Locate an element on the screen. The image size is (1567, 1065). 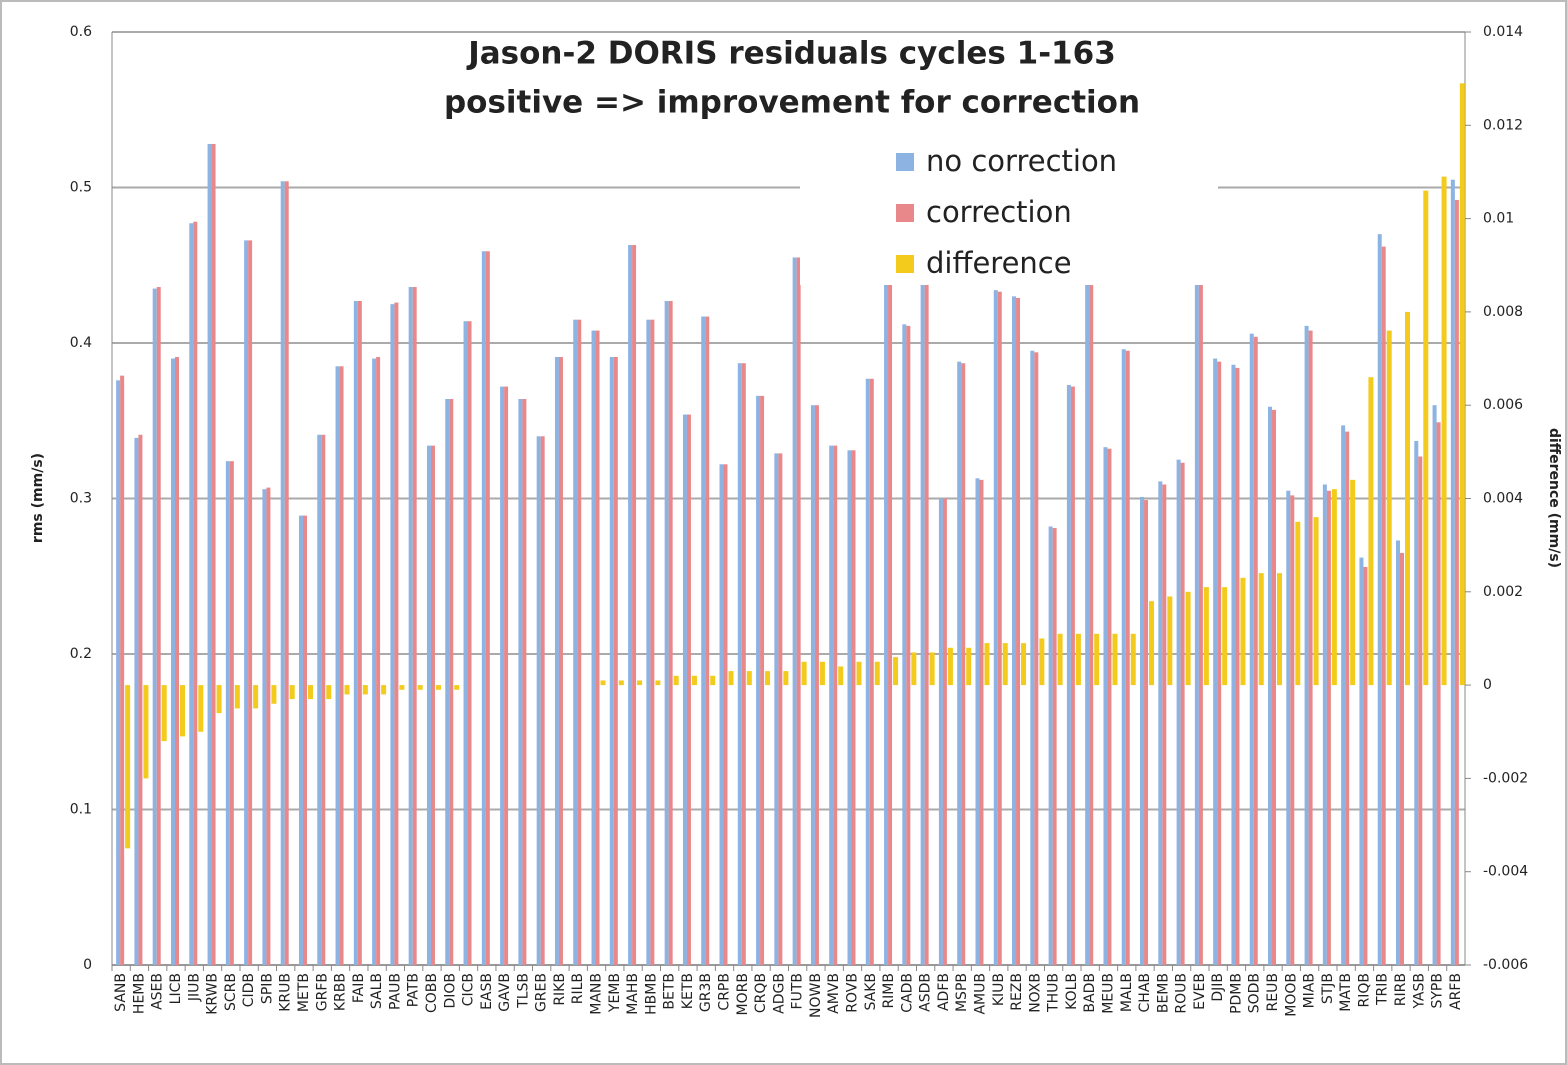
x-tick-label: DIOB is located at coordinates (450, 991).